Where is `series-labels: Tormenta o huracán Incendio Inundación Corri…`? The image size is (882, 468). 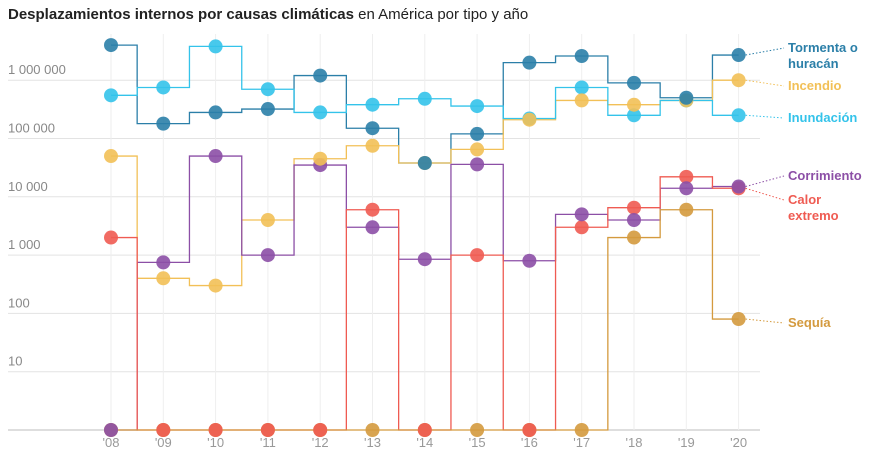
series-labels: Tormenta o huracán Incendio Inundación Corri… is located at coordinates (803, 185).